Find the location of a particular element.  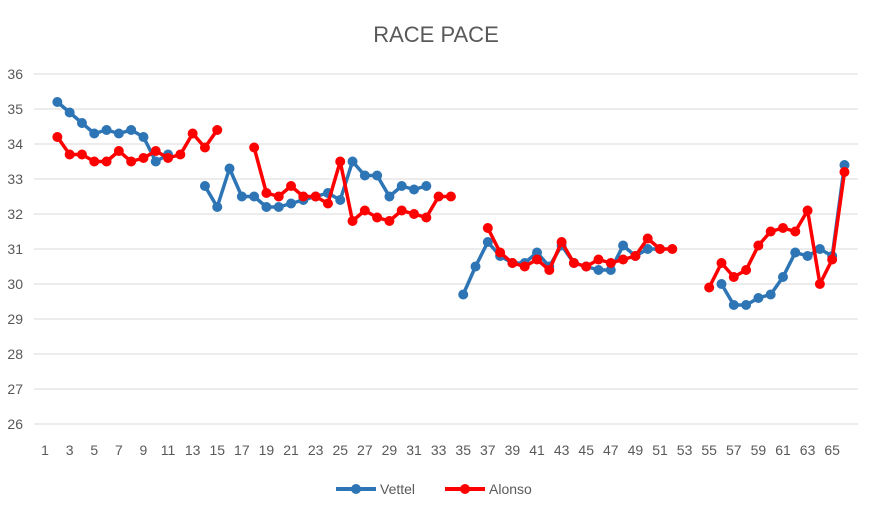

x-tick-label: 53 is located at coordinates (685, 450).